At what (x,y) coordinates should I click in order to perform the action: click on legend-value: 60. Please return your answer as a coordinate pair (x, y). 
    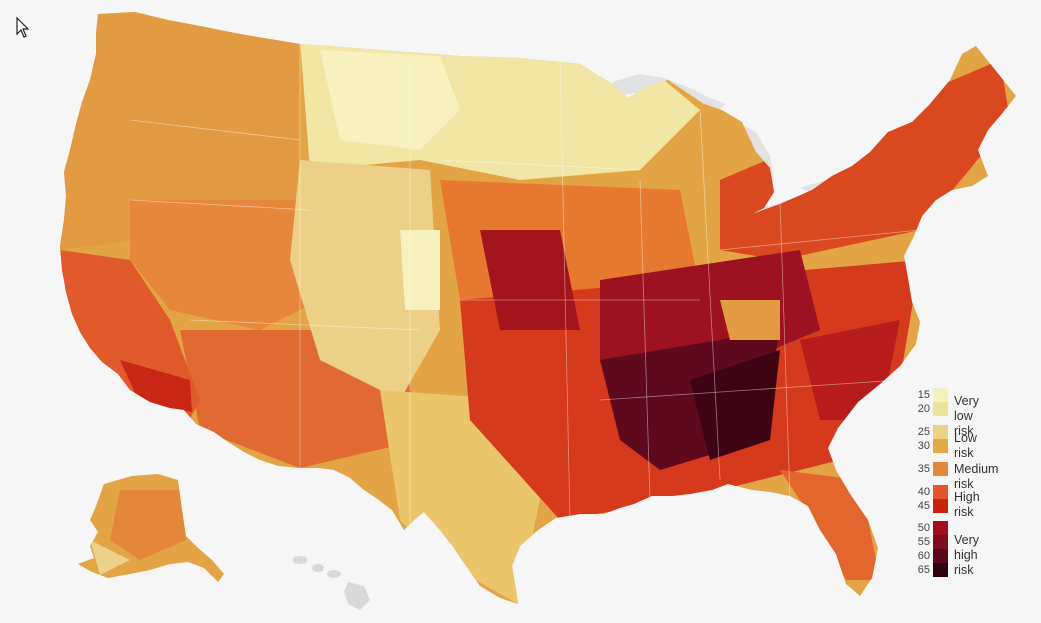
    Looking at the image, I should click on (923, 556).